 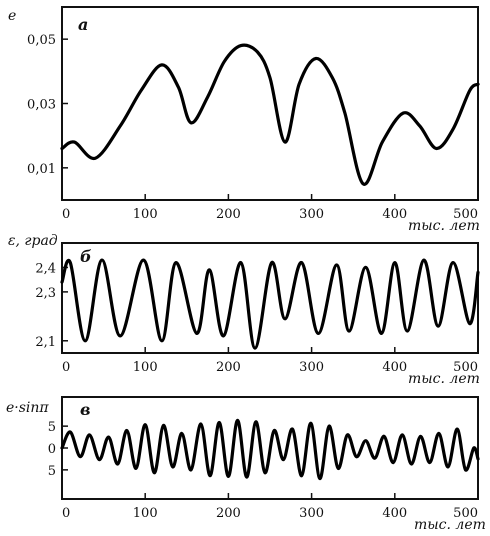 What do you see at coordinates (450, 525) in the screenshot?
I see `panel-c-x-label: тыс. лет` at bounding box center [450, 525].